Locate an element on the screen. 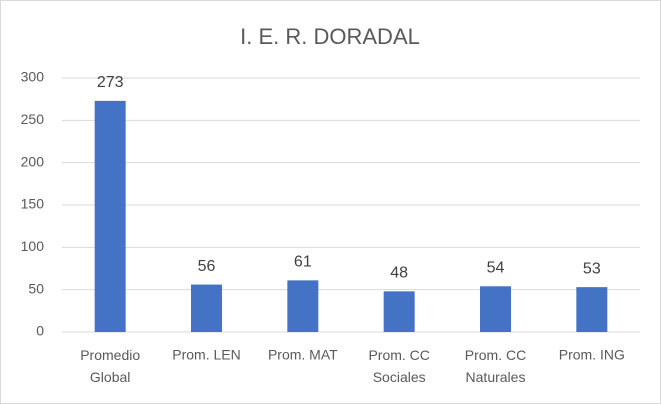 The height and width of the screenshot is (404, 661). x-tick-label: Promedio Global is located at coordinates (110, 366).